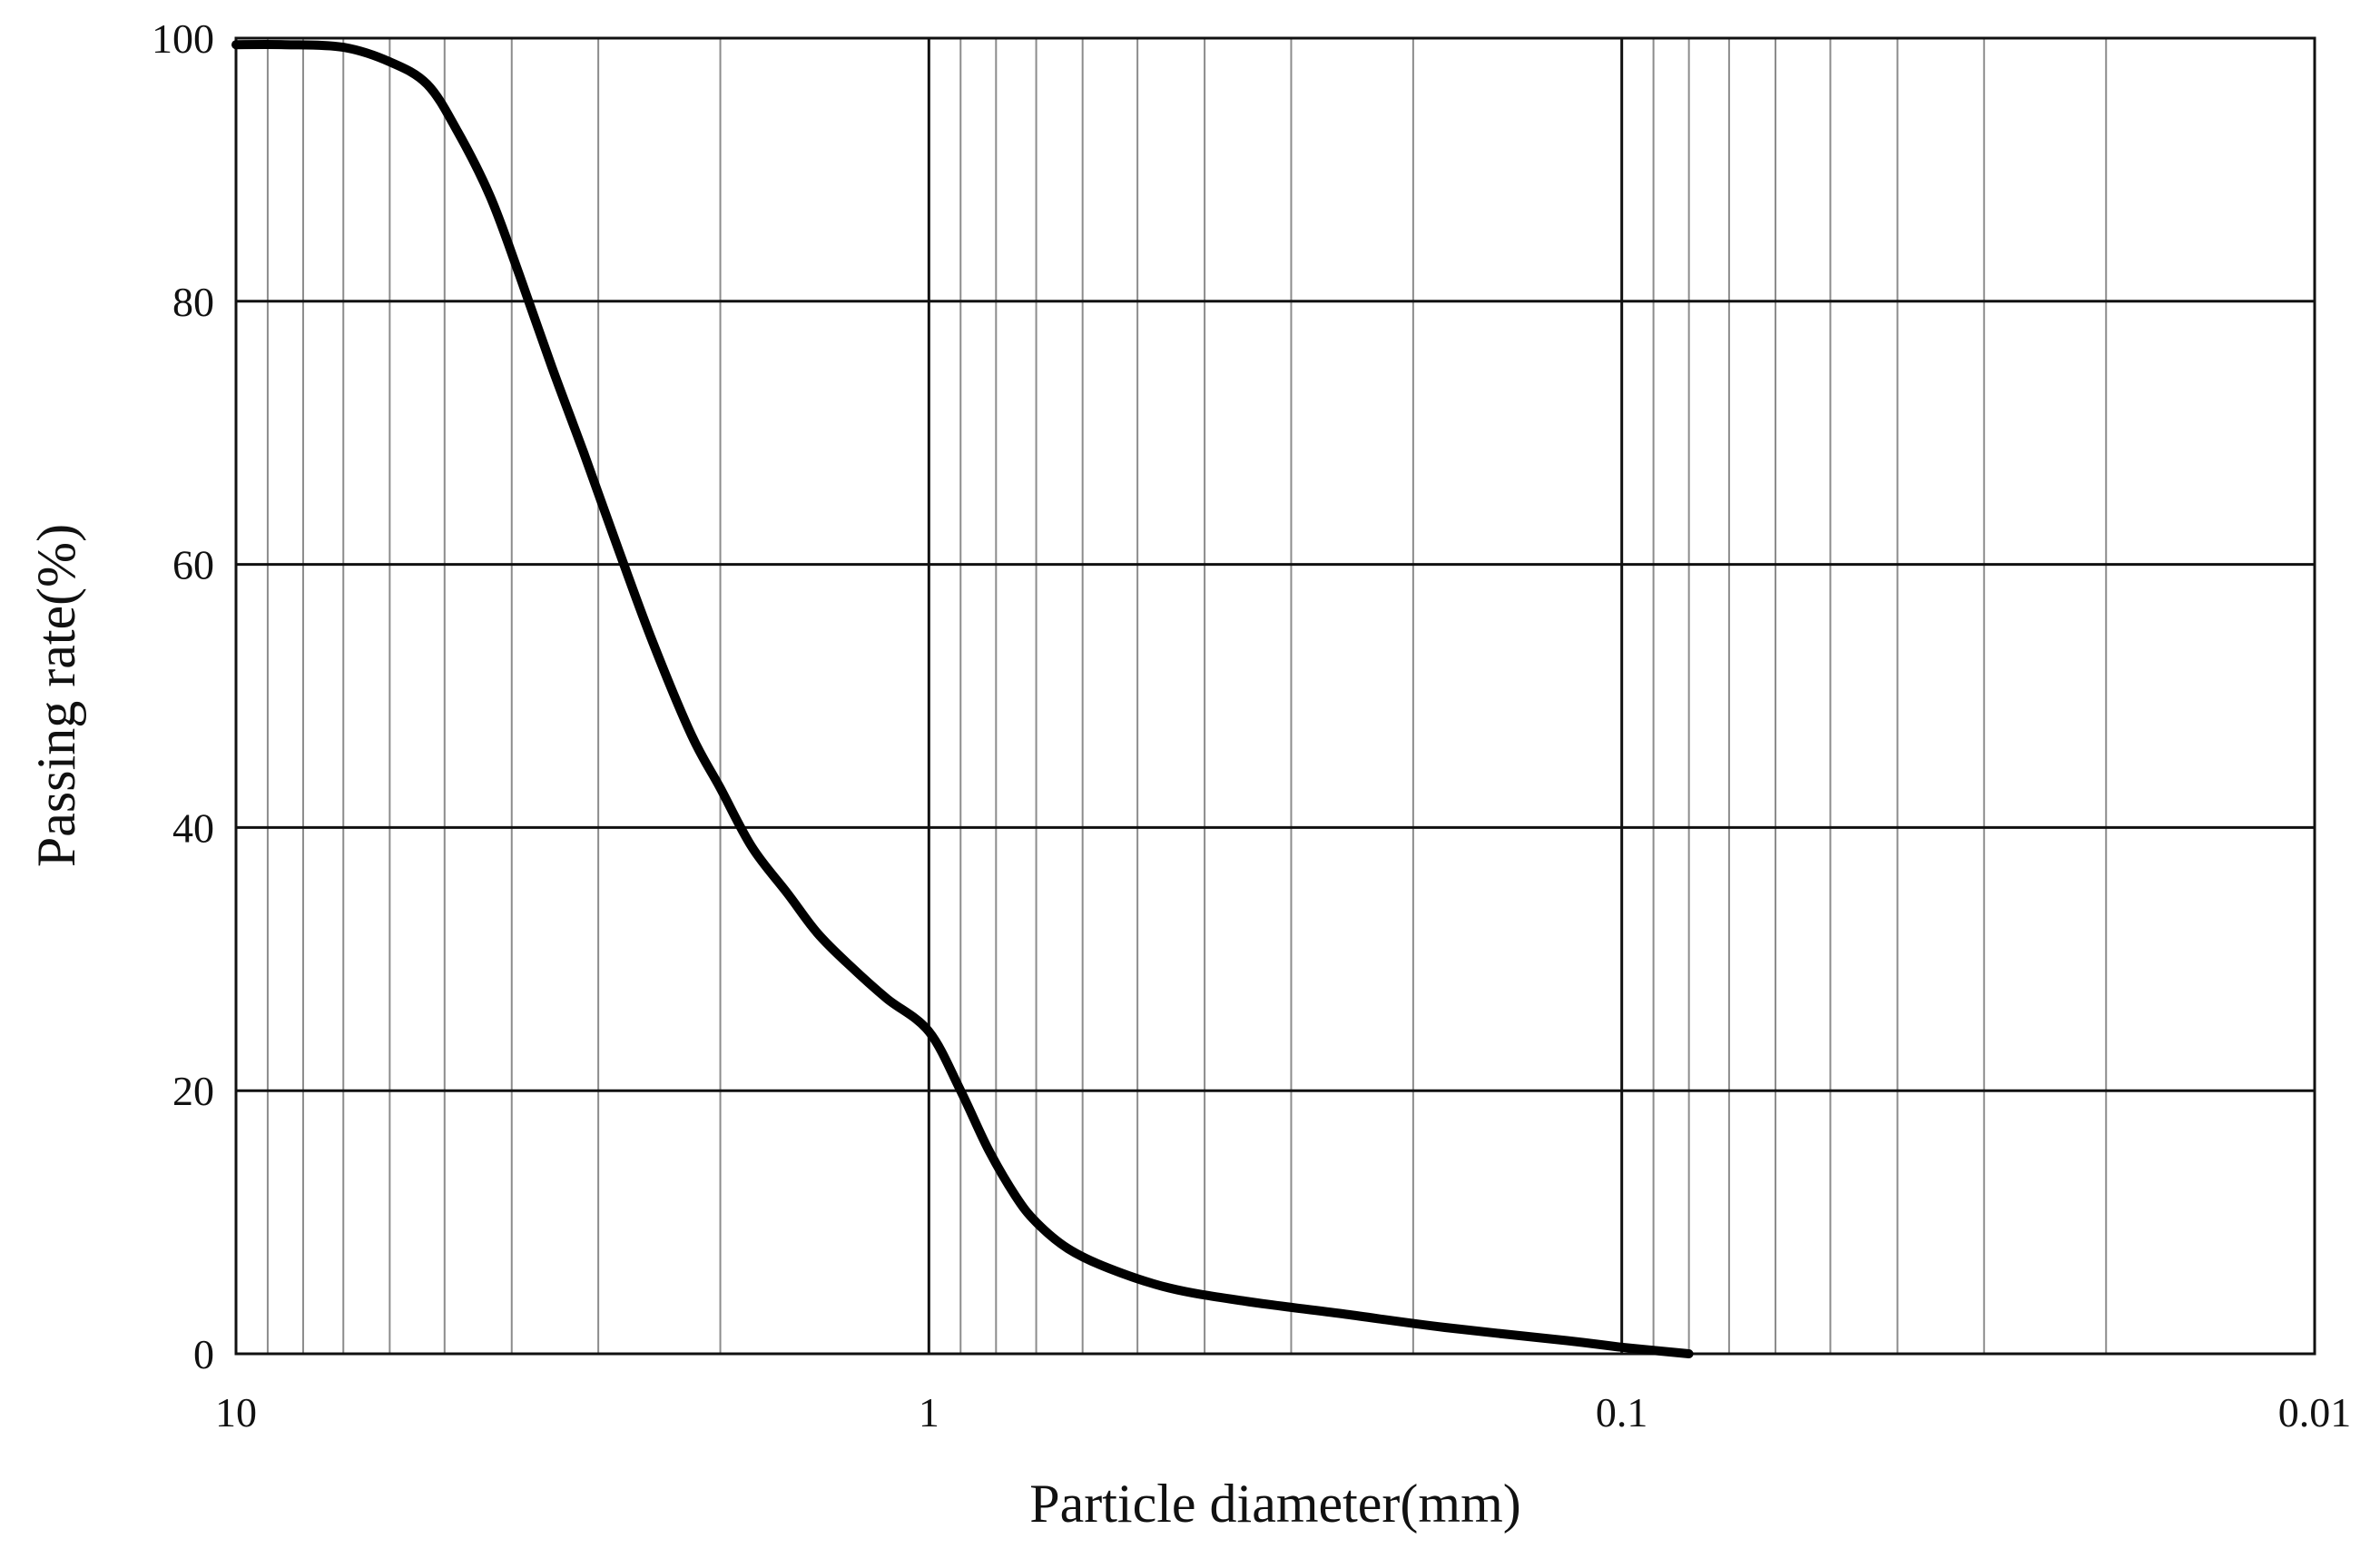 Image resolution: width=2380 pixels, height=1549 pixels. I want to click on x-axis-title: Particle diameter(mm), so click(1274, 1504).